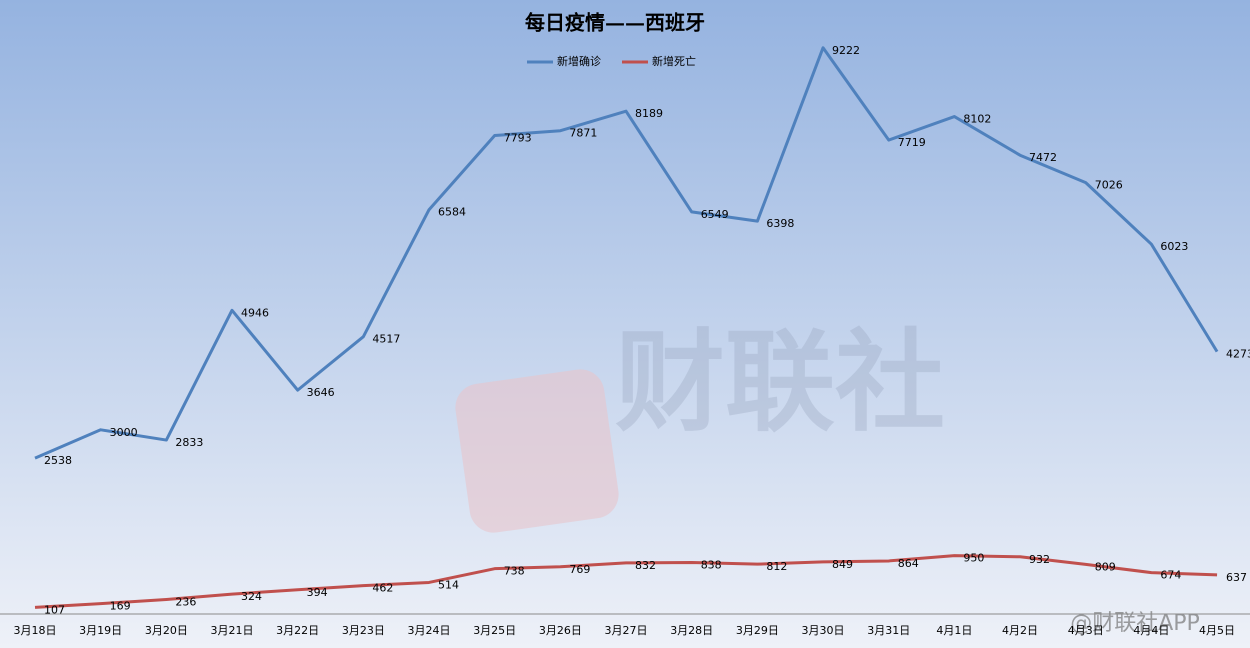 Image resolution: width=1250 pixels, height=648 pixels. I want to click on data-label: 4517, so click(386, 339).